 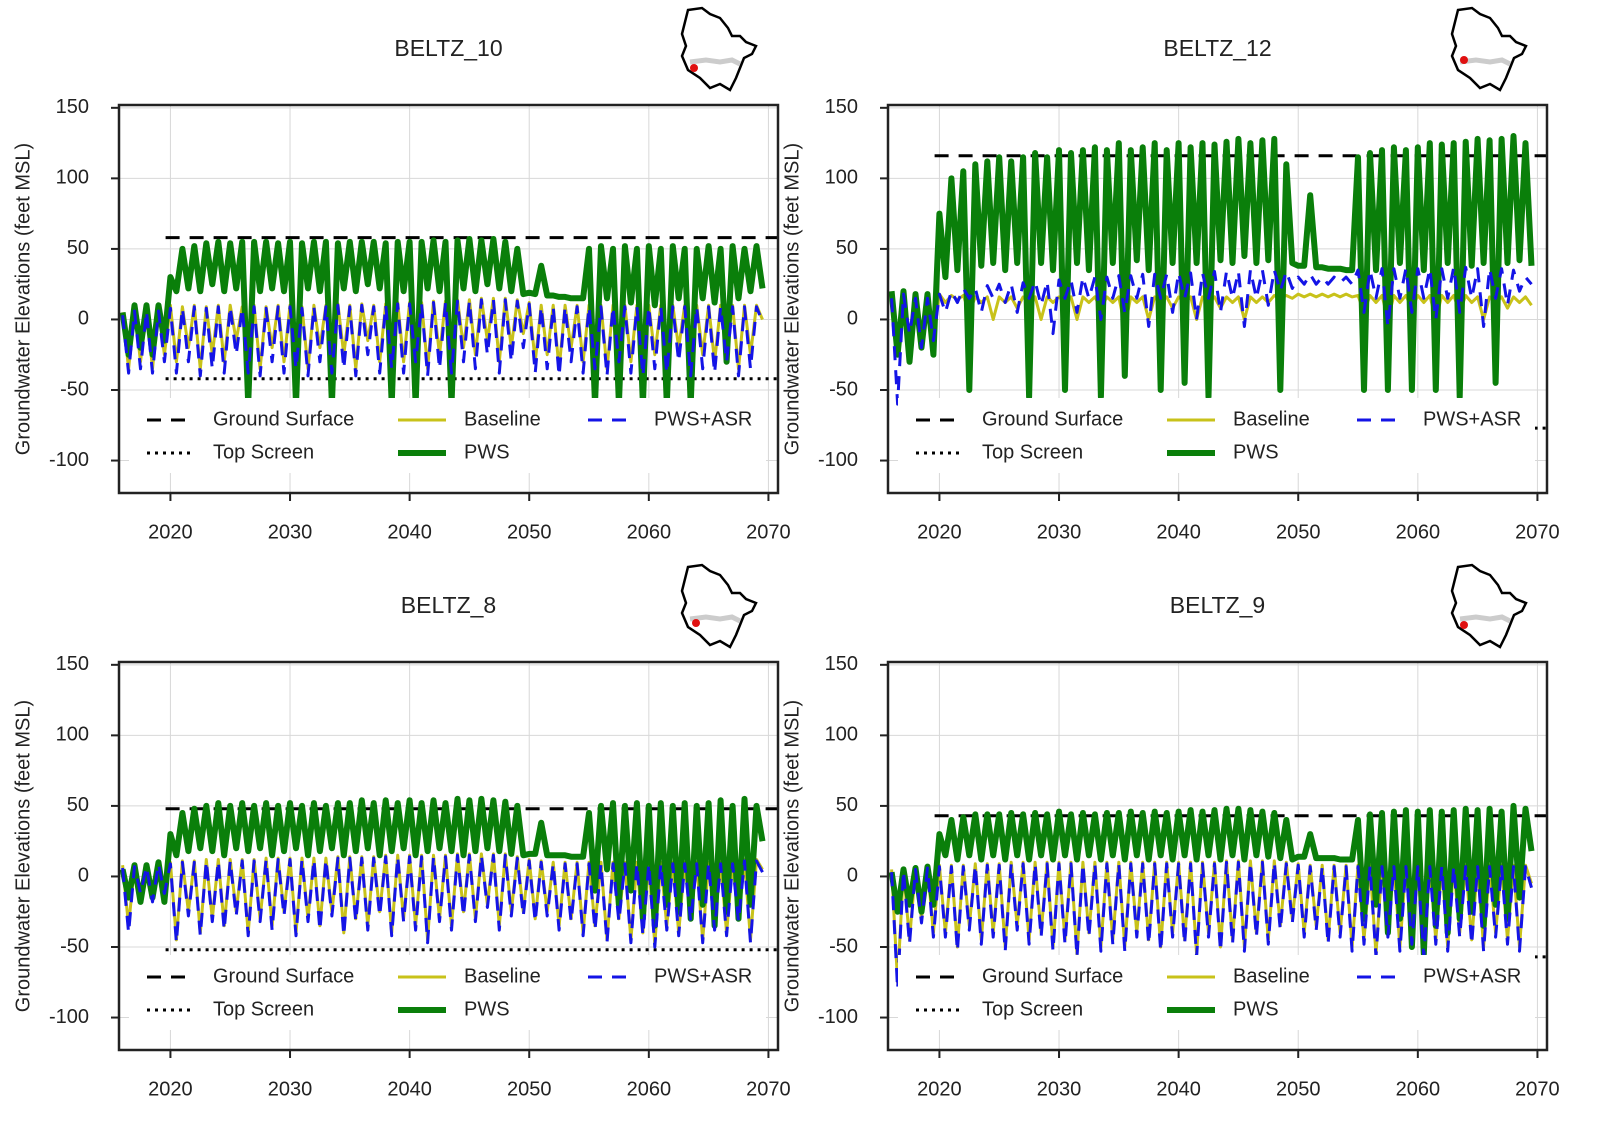 What do you see at coordinates (1217, 48) in the screenshot?
I see `chart-title: BELTZ_12` at bounding box center [1217, 48].